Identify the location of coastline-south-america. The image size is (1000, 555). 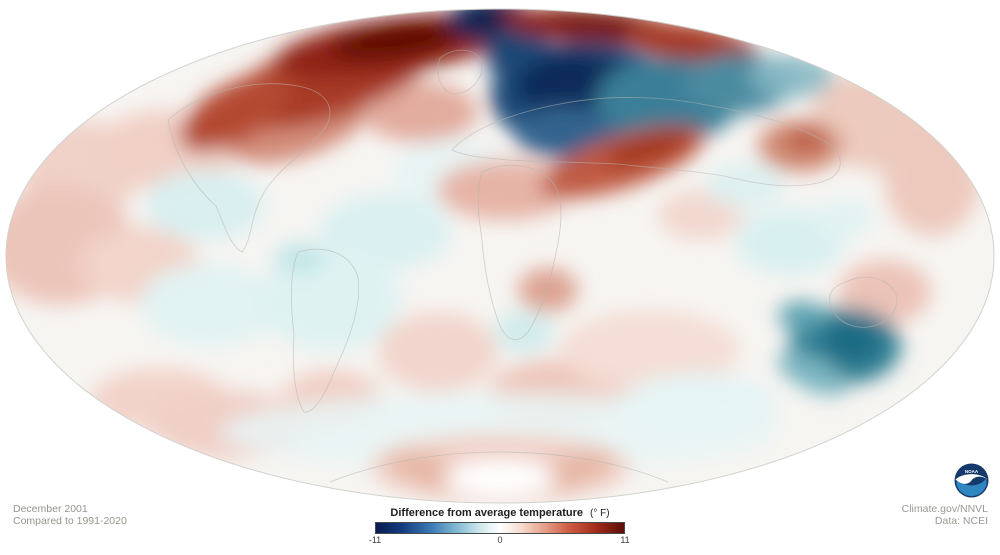
(325, 330).